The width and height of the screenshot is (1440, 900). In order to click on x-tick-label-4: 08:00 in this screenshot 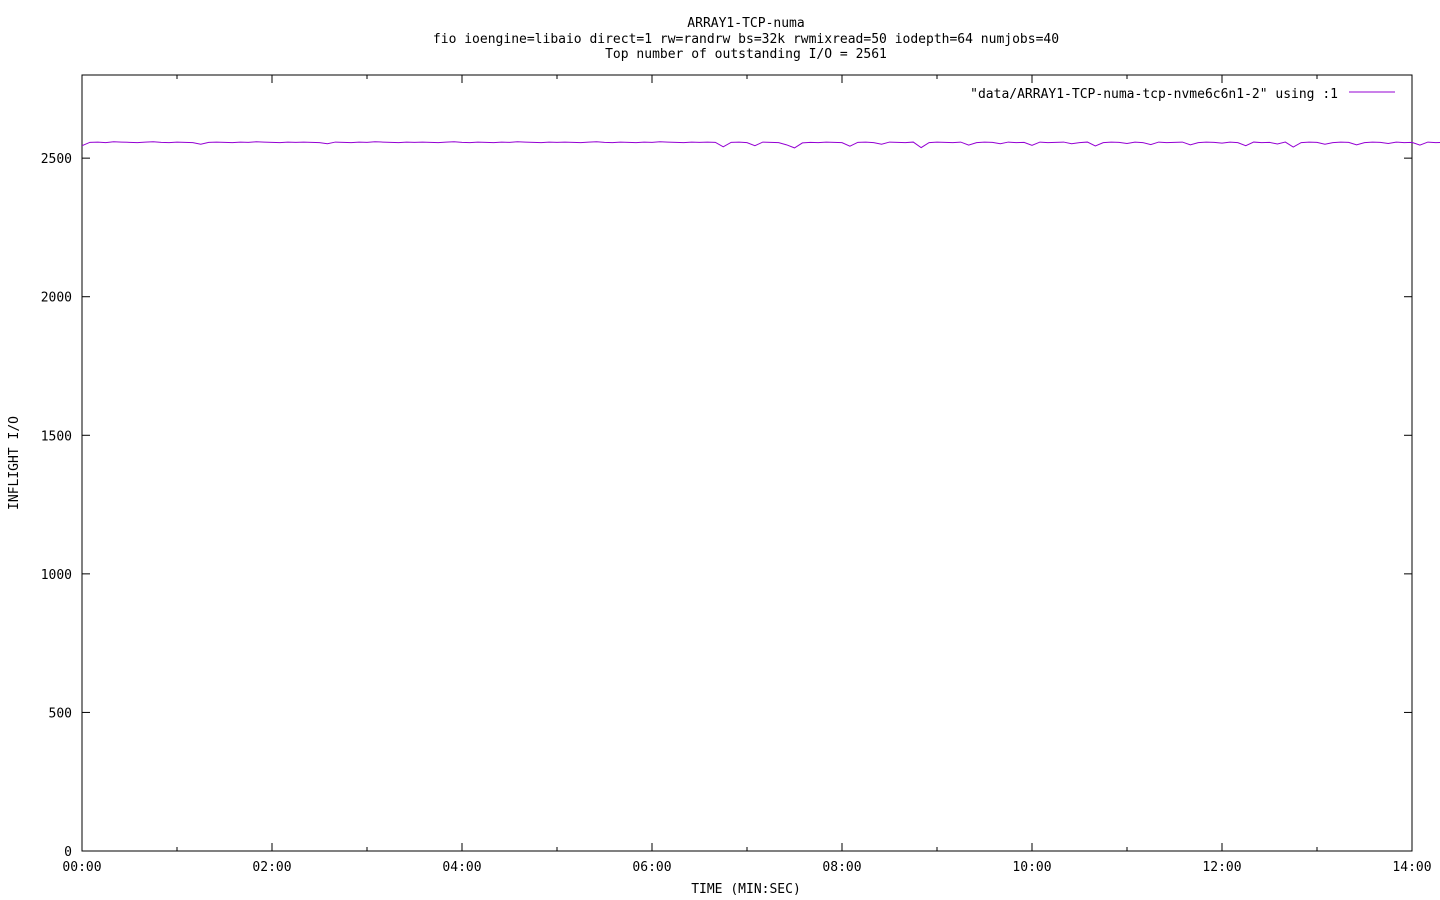, I will do `click(841, 867)`.